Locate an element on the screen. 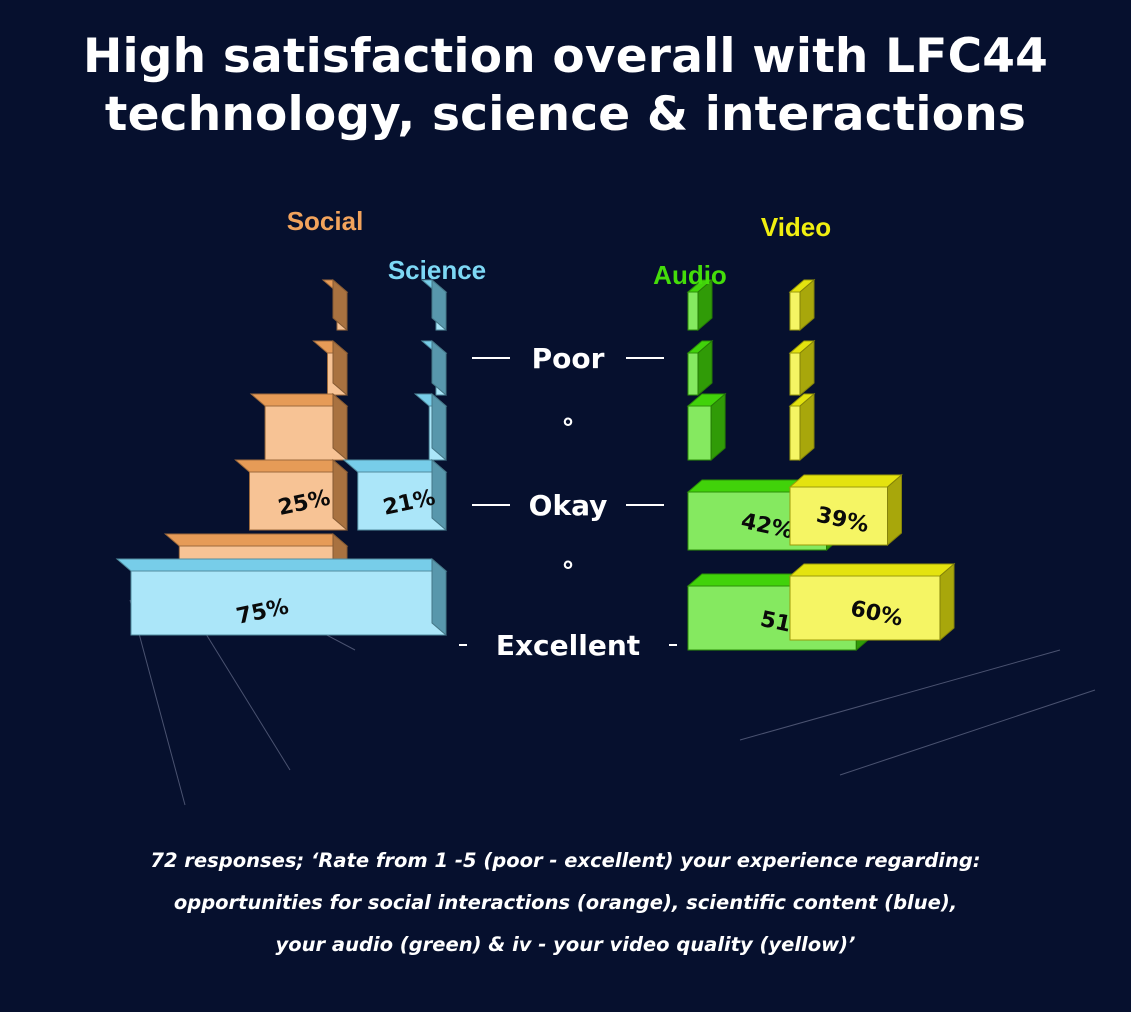 The image size is (1131, 1012). rating-scale: Poor ° Okay ° Excellent is located at coordinates (568, 502).